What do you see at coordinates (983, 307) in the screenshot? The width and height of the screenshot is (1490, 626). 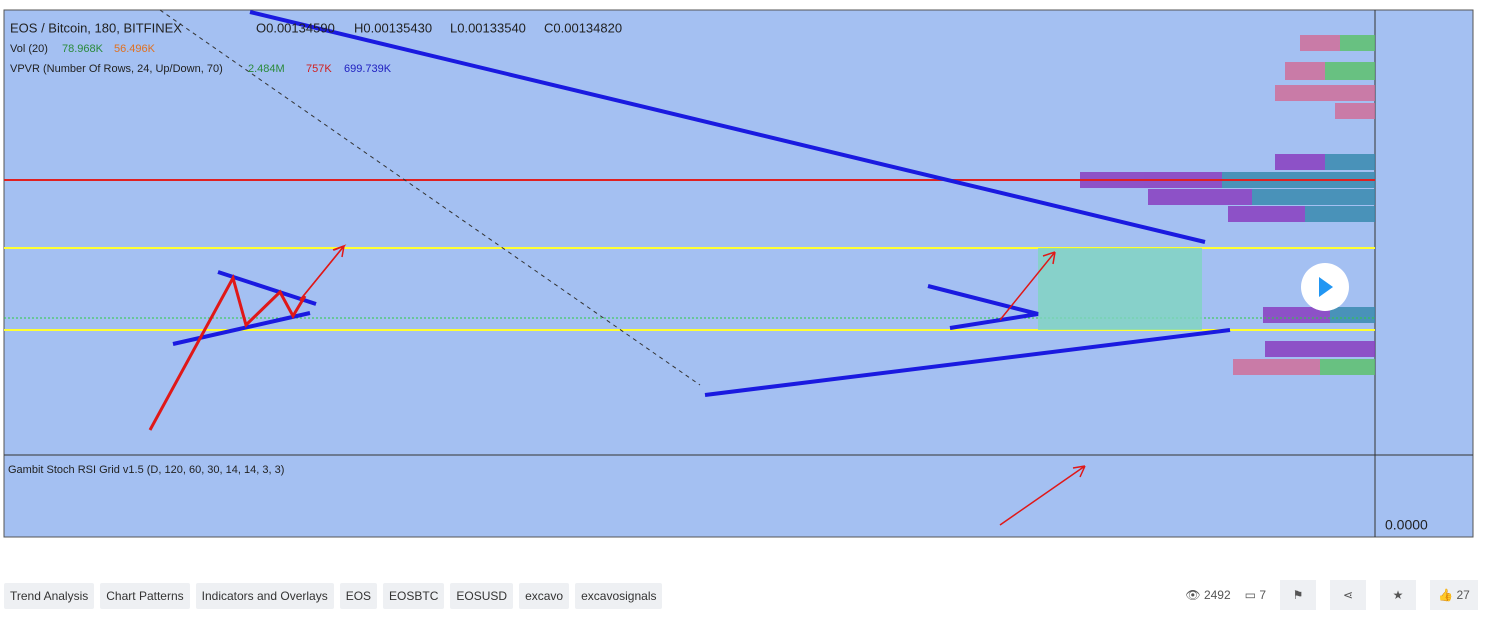 I see `triangle-pattern` at bounding box center [983, 307].